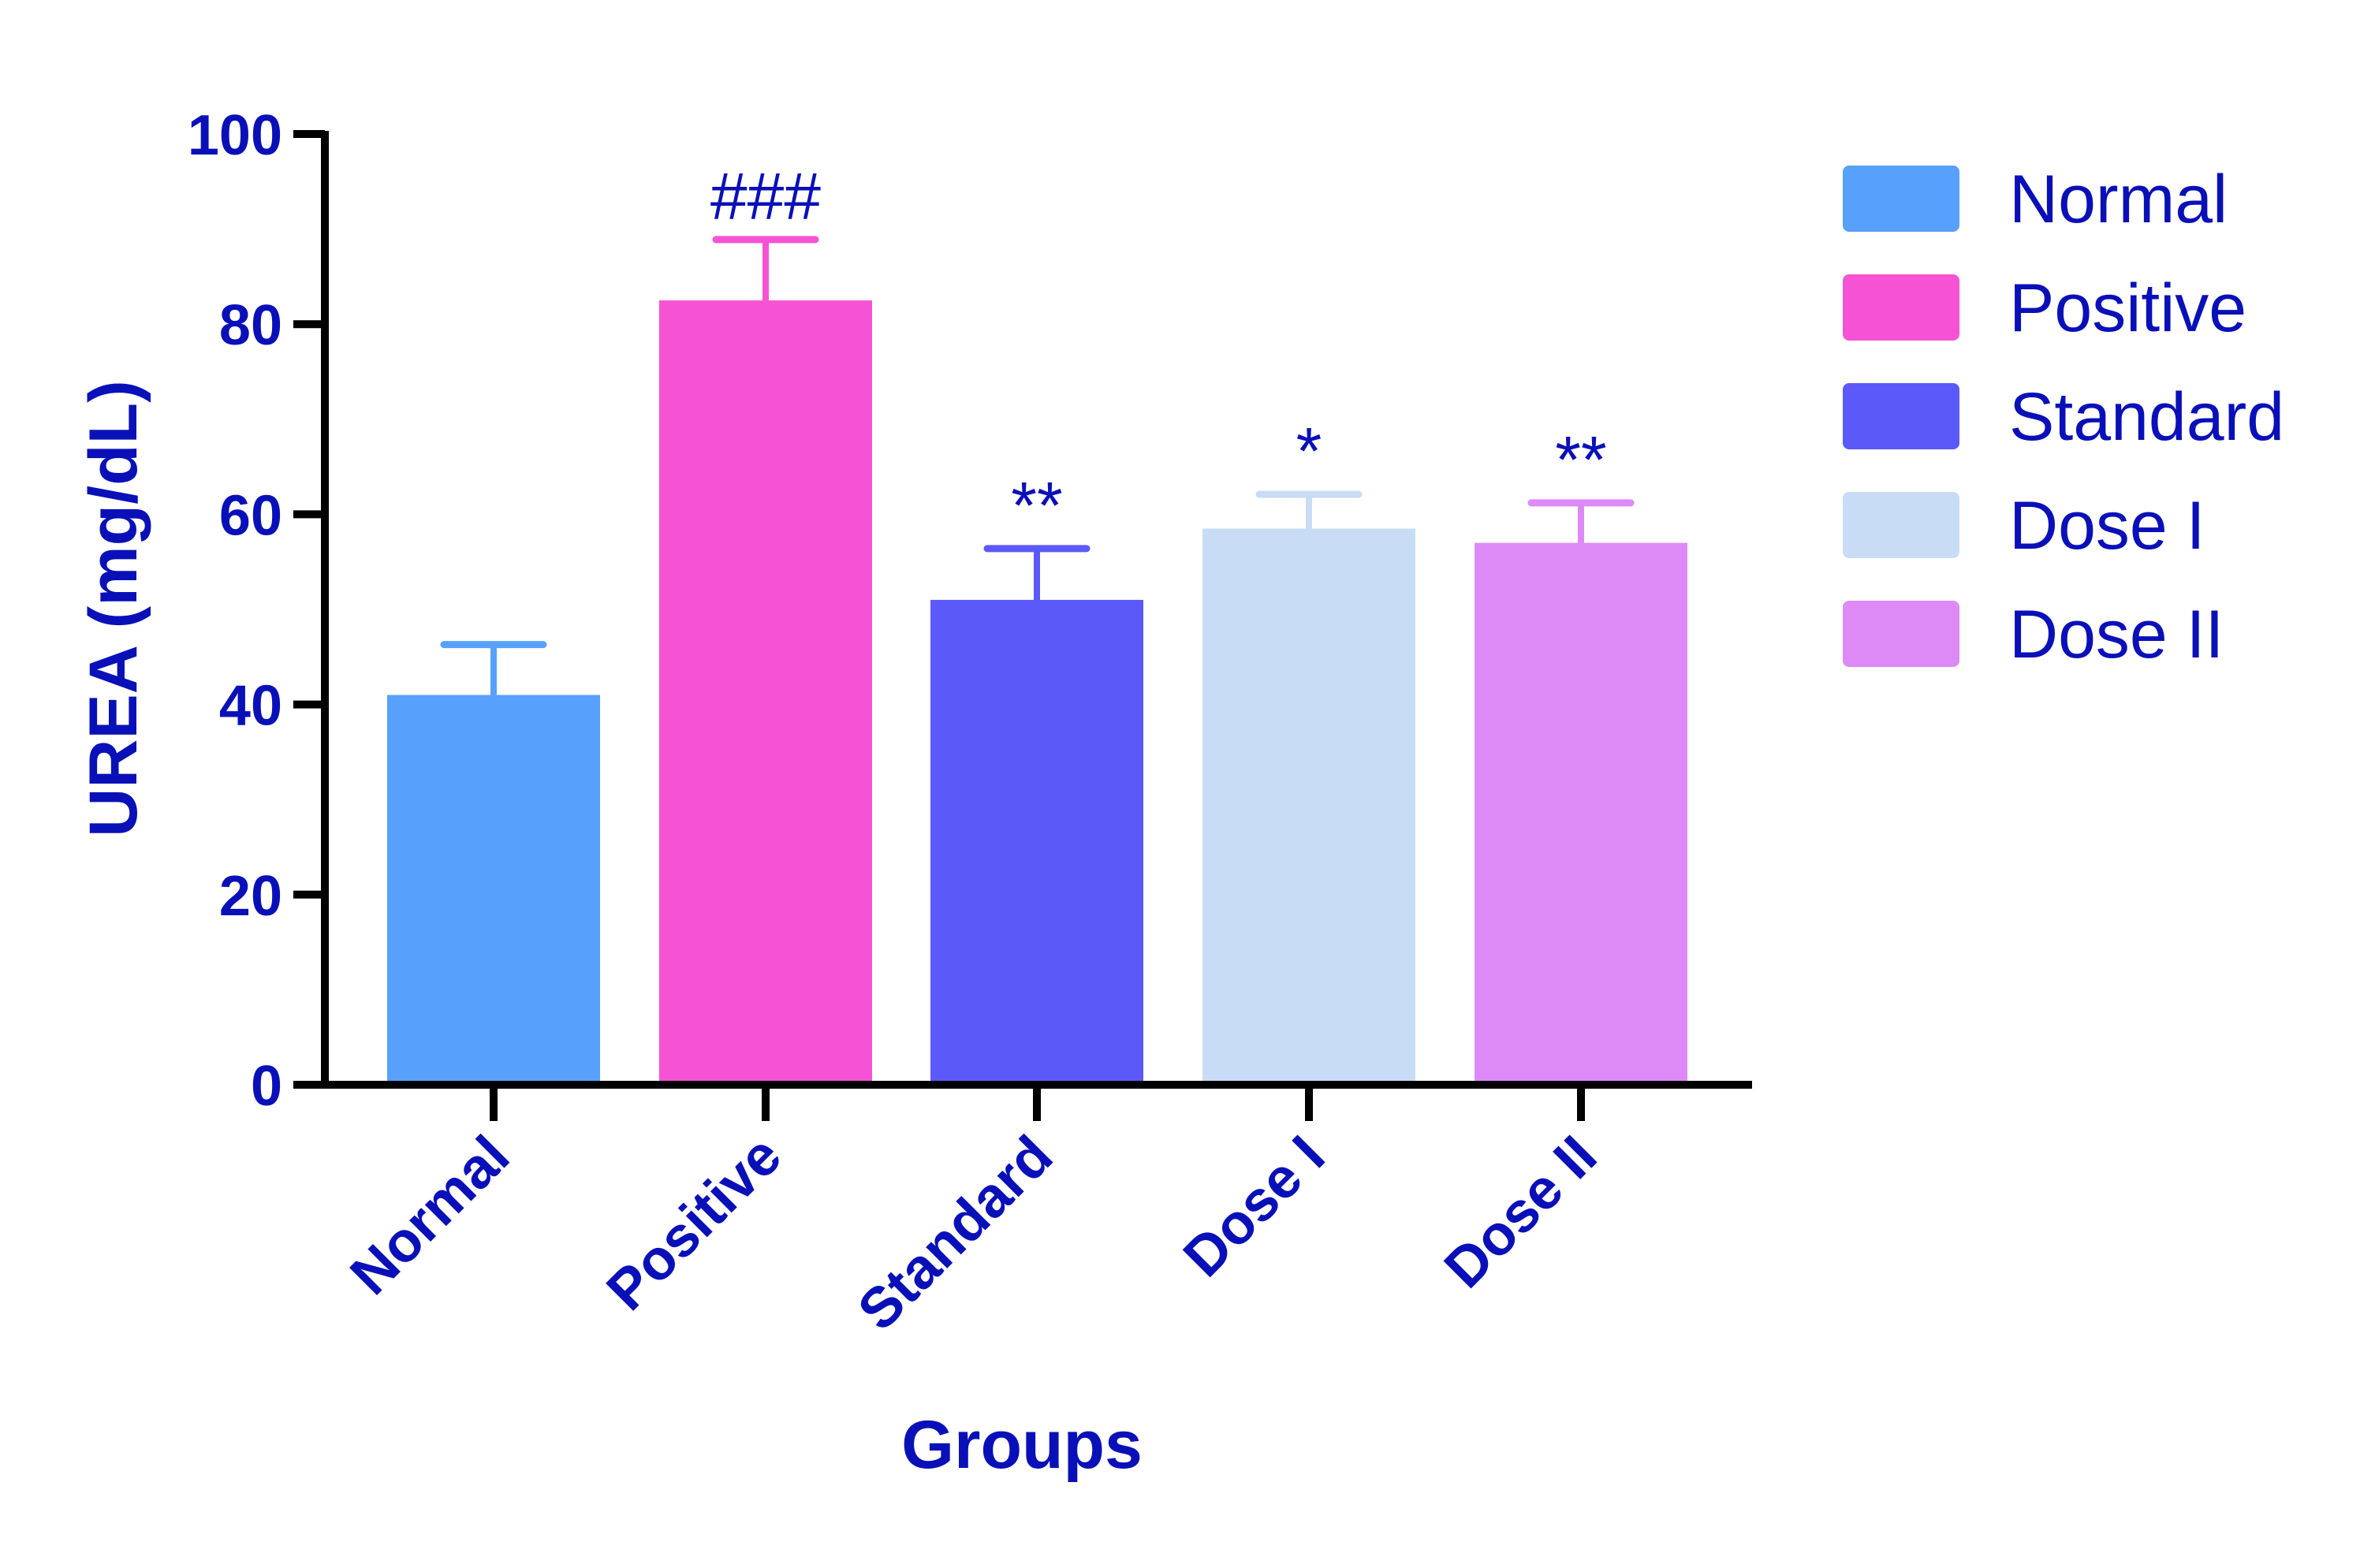 This screenshot has height=1568, width=2375. I want to click on bar-positive, so click(765, 692).